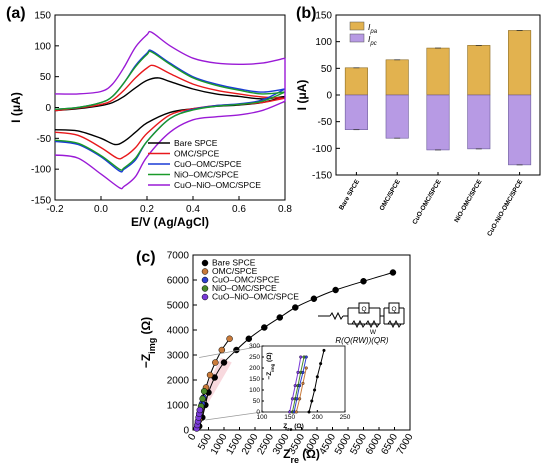 This screenshot has width=550, height=463. I want to click on inset-y-tick-label: 50, so click(257, 401).